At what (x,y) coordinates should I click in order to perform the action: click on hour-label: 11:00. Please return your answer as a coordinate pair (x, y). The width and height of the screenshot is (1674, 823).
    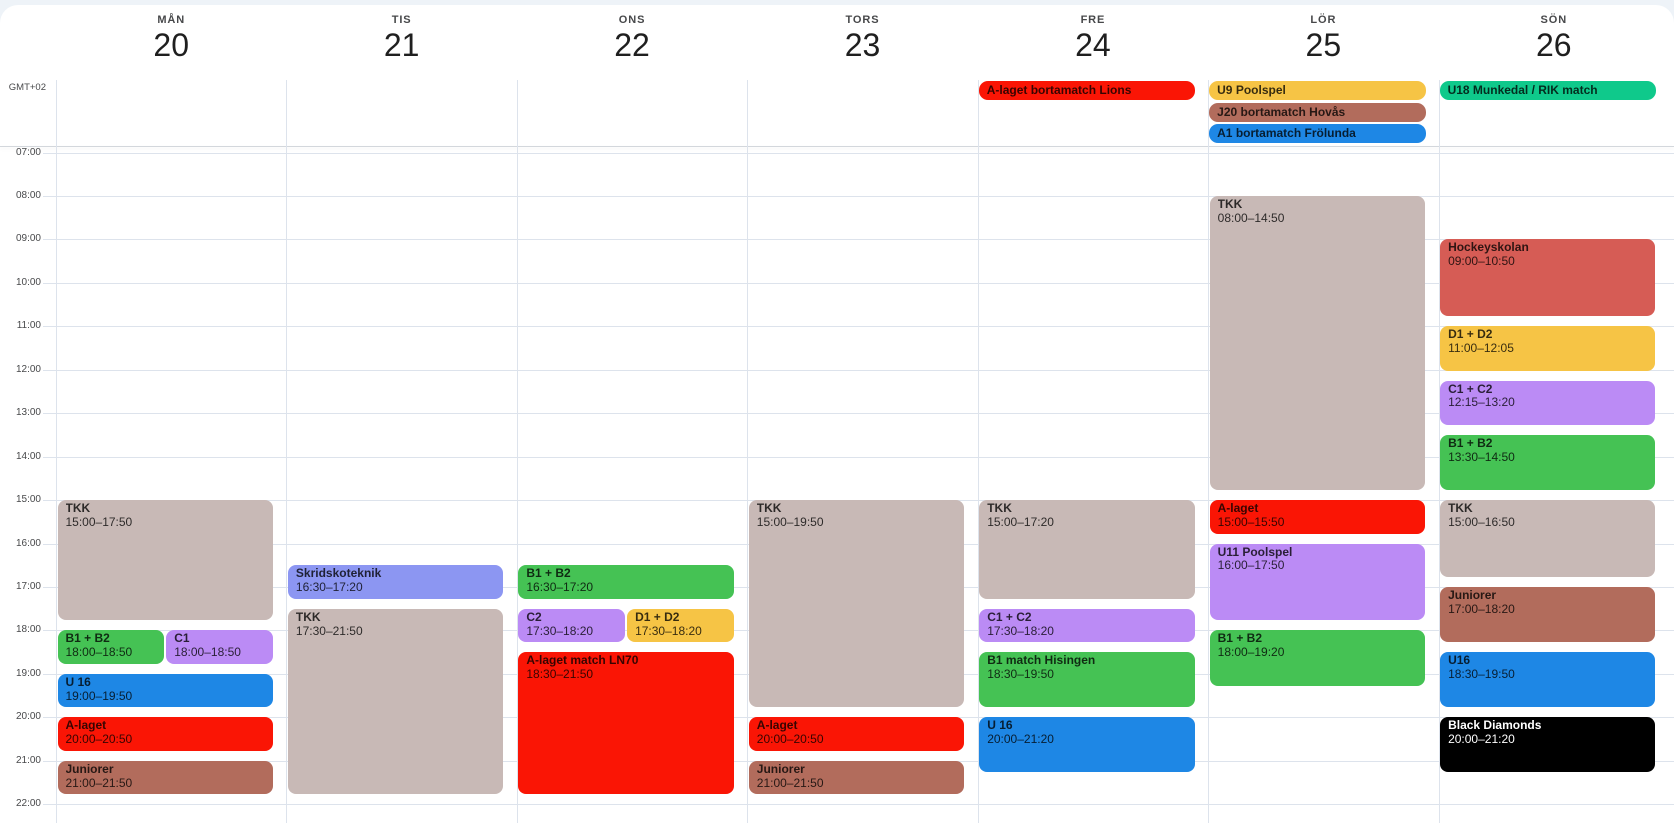
    Looking at the image, I should click on (28, 326).